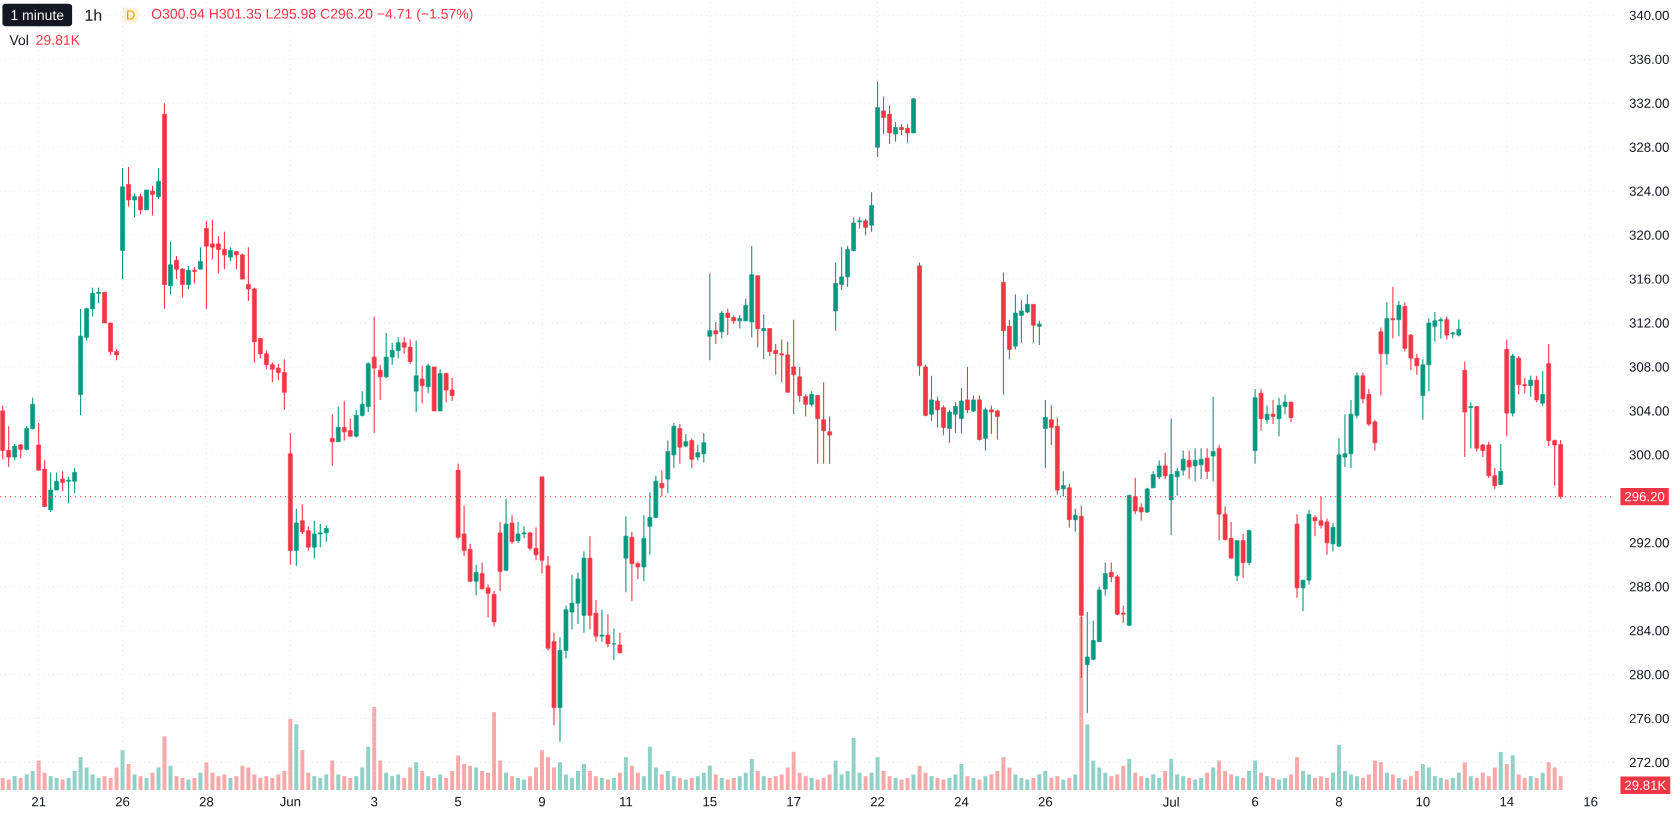 The width and height of the screenshot is (1678, 835). What do you see at coordinates (1045, 802) in the screenshot?
I see `x-tick-label: 26` at bounding box center [1045, 802].